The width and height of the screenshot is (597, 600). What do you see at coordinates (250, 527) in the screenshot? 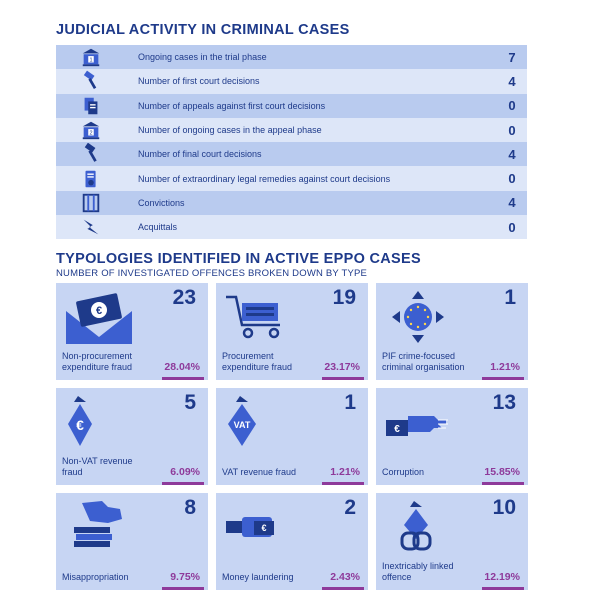
I see `laundering-hand-icon: €` at bounding box center [250, 527].